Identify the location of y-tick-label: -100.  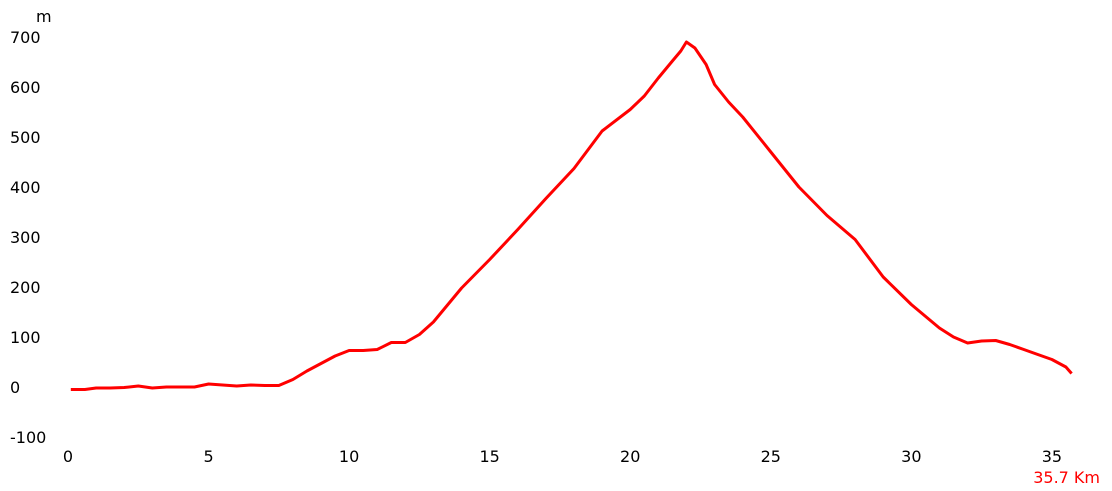
(28, 437).